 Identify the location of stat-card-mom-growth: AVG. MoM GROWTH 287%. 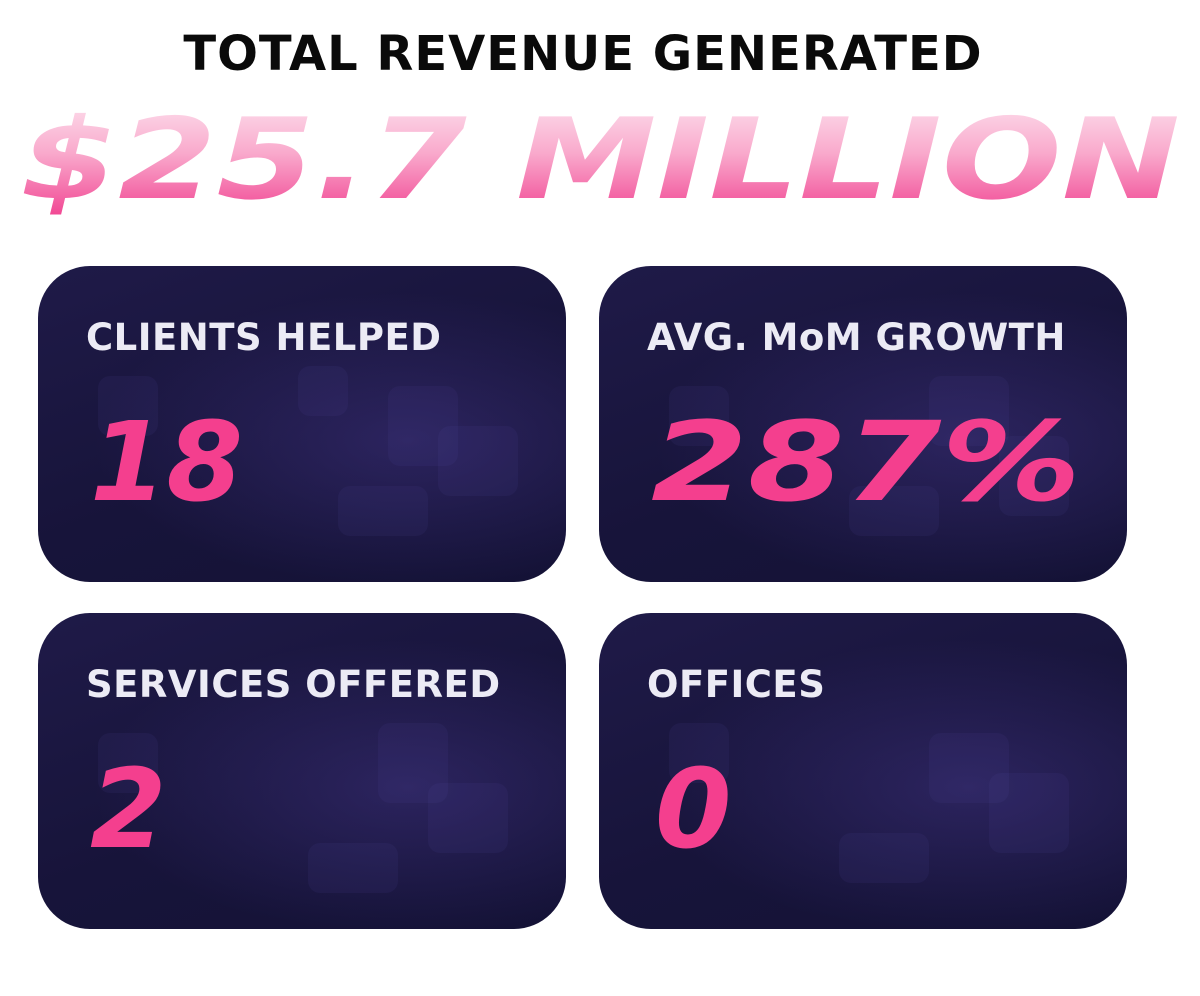
(863, 424).